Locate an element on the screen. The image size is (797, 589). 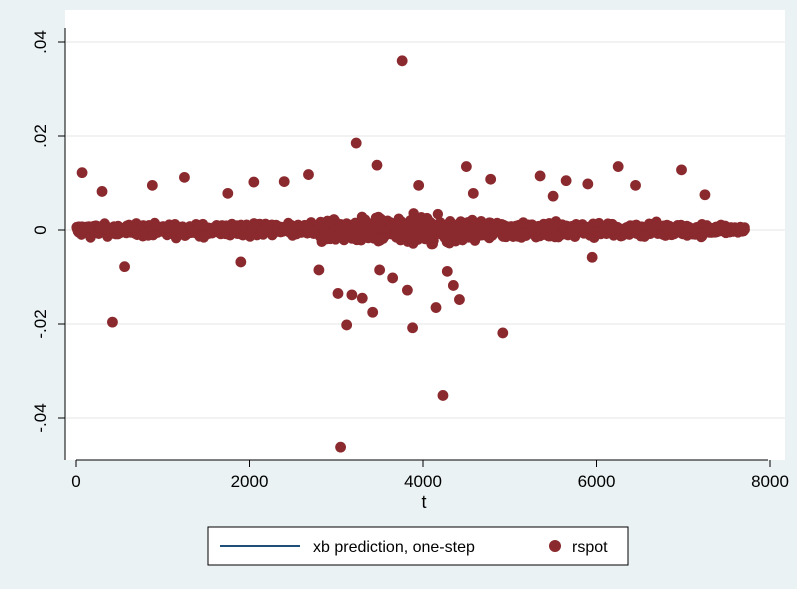
legend-label-prediction: xb prediction, one-step is located at coordinates (394, 547).